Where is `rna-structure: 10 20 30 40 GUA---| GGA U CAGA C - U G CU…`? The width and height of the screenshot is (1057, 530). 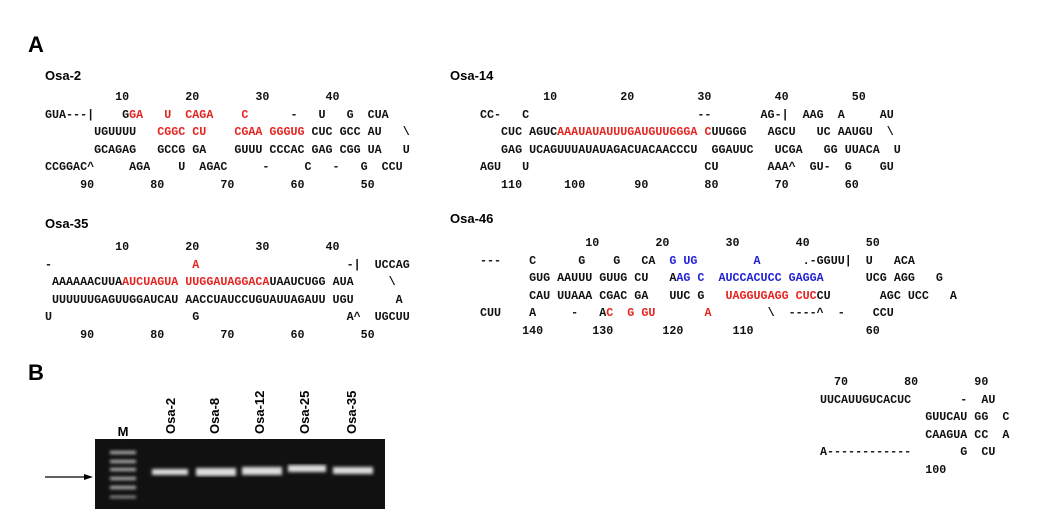
rna-structure: 10 20 30 40 GUA---| GGA U CAGA C - U G CU… is located at coordinates (227, 142).